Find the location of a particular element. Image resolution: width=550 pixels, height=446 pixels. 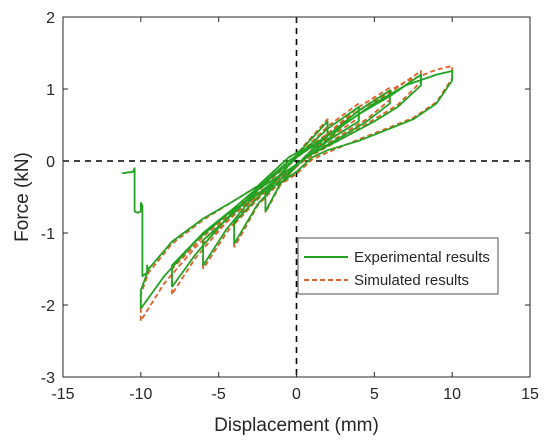

x-tick-label: 0 is located at coordinates (296, 394).